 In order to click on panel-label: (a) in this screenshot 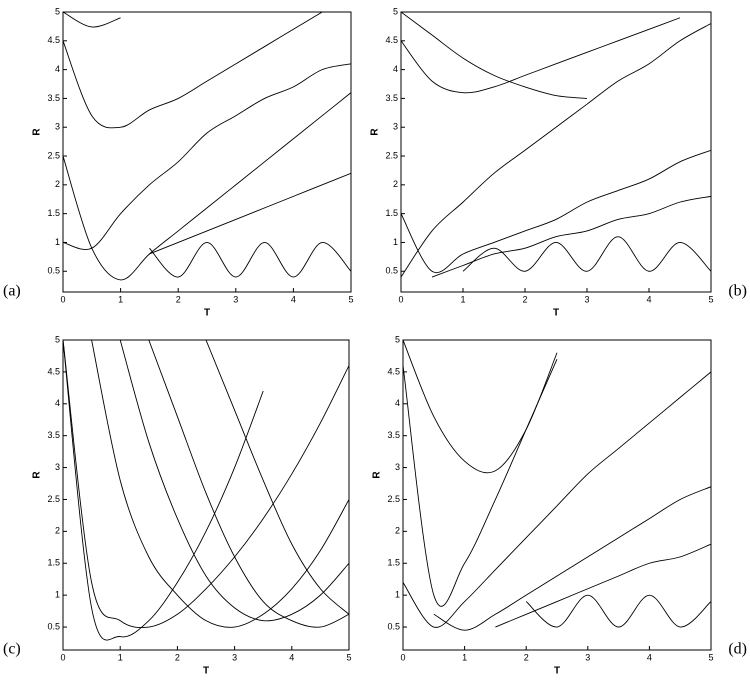, I will do `click(12, 291)`.